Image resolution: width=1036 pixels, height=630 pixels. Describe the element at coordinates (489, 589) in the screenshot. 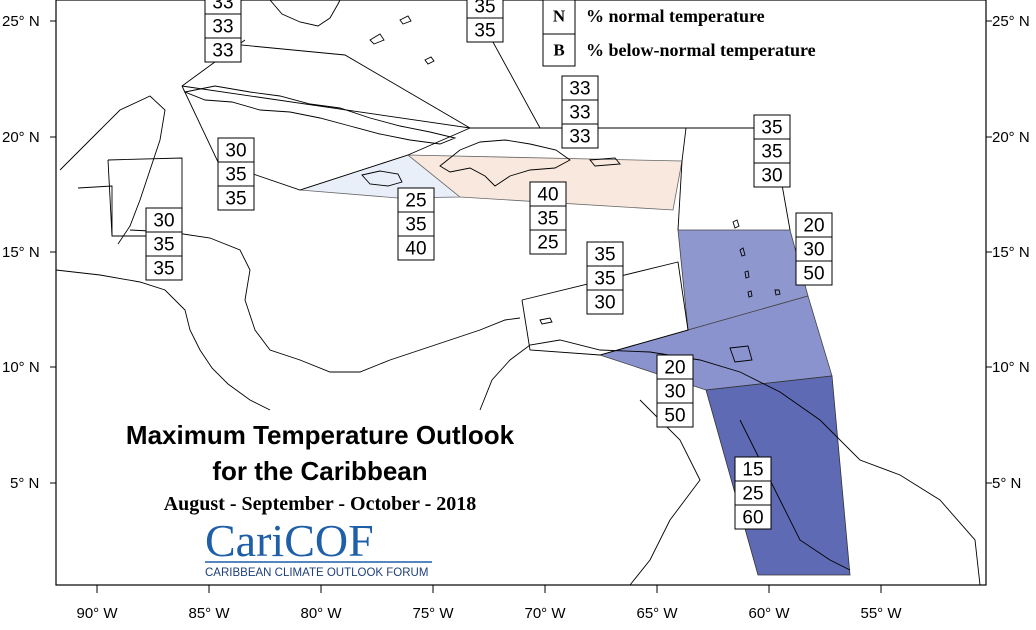

I see `longitude-ticks` at that location.